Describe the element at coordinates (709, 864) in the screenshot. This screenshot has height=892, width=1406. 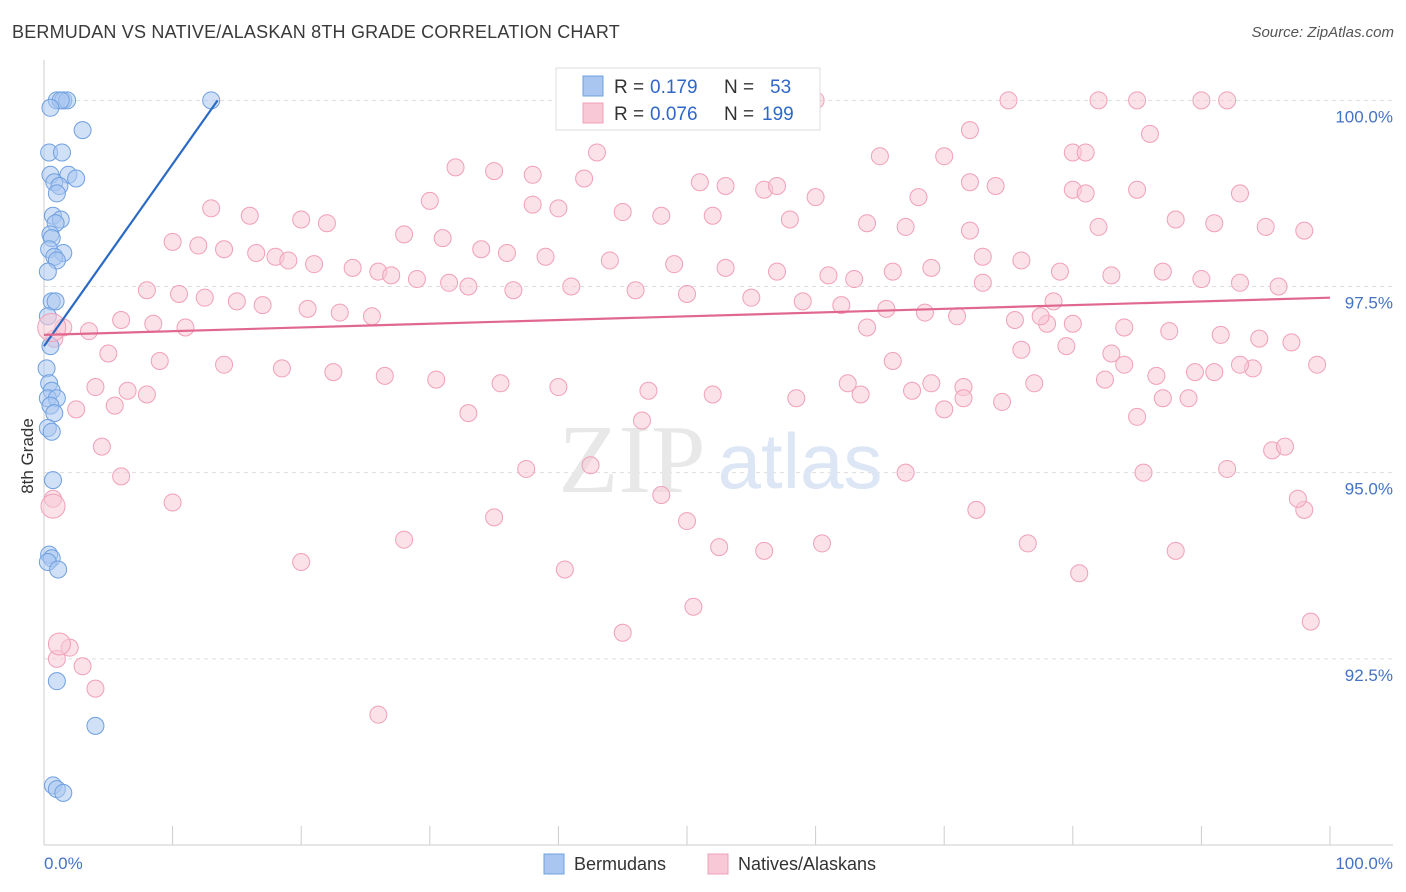
I see `series-legend: Bermudans Natives/Alaskans` at that location.